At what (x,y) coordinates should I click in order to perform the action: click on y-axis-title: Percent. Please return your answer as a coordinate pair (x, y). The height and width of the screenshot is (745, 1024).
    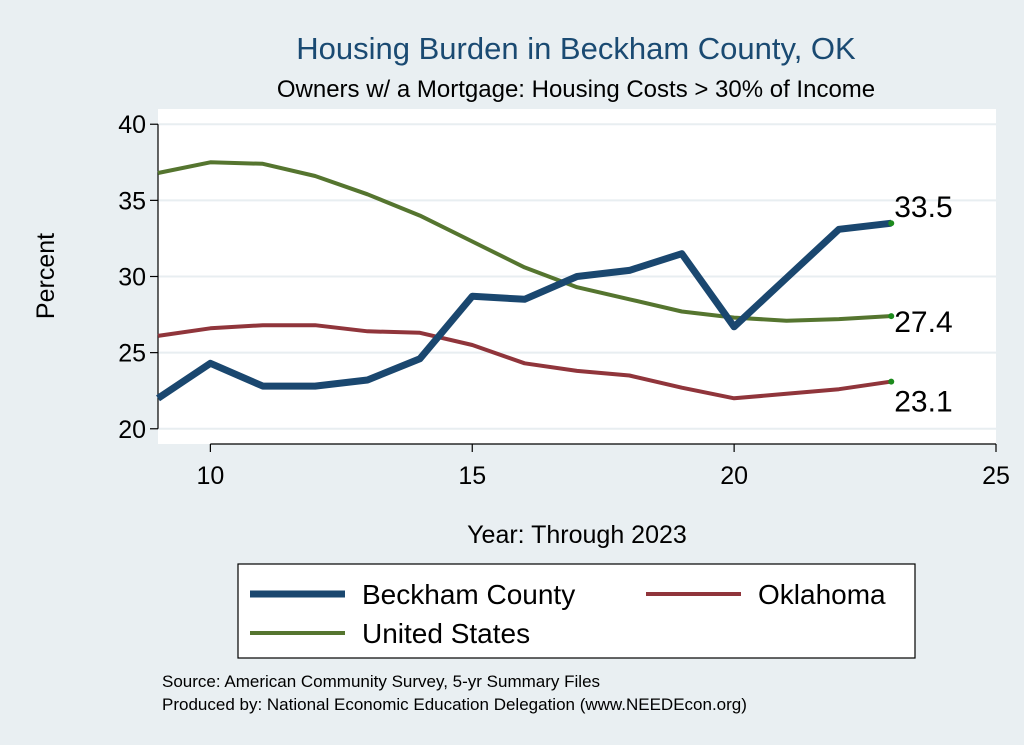
    Looking at the image, I should click on (46, 276).